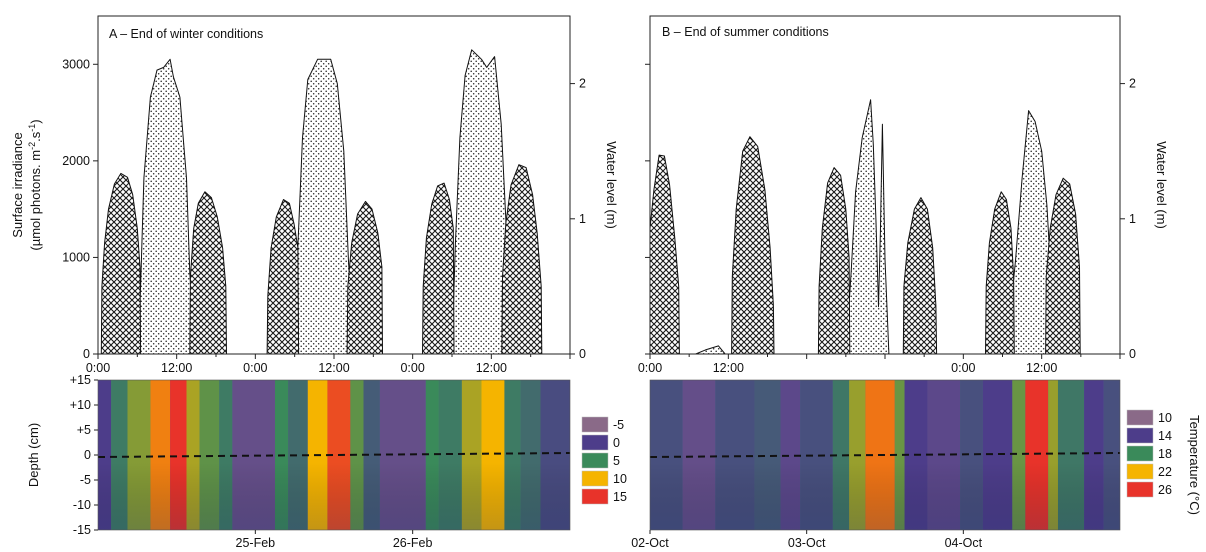 This screenshot has width=1206, height=552. What do you see at coordinates (86, 354) in the screenshot?
I see `ytick-label-left: 0` at bounding box center [86, 354].